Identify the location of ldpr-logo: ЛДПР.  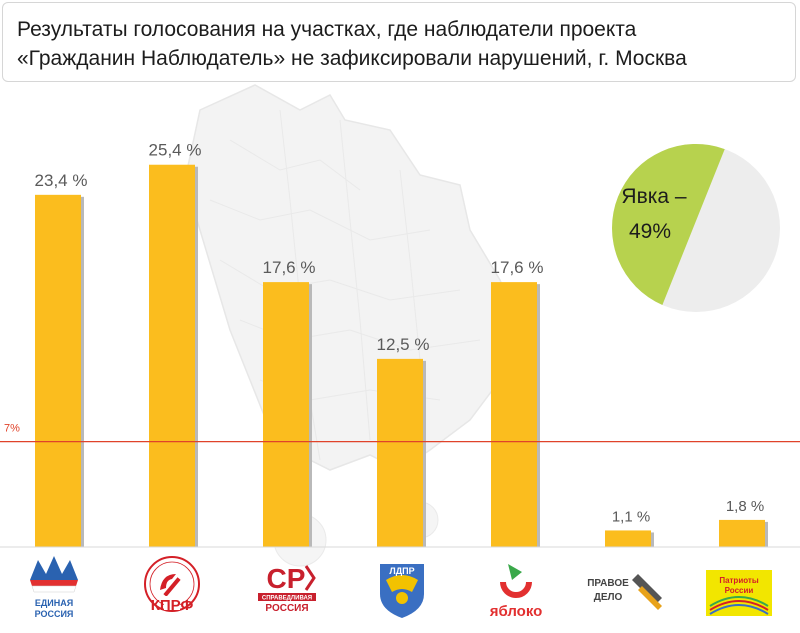
(402, 590).